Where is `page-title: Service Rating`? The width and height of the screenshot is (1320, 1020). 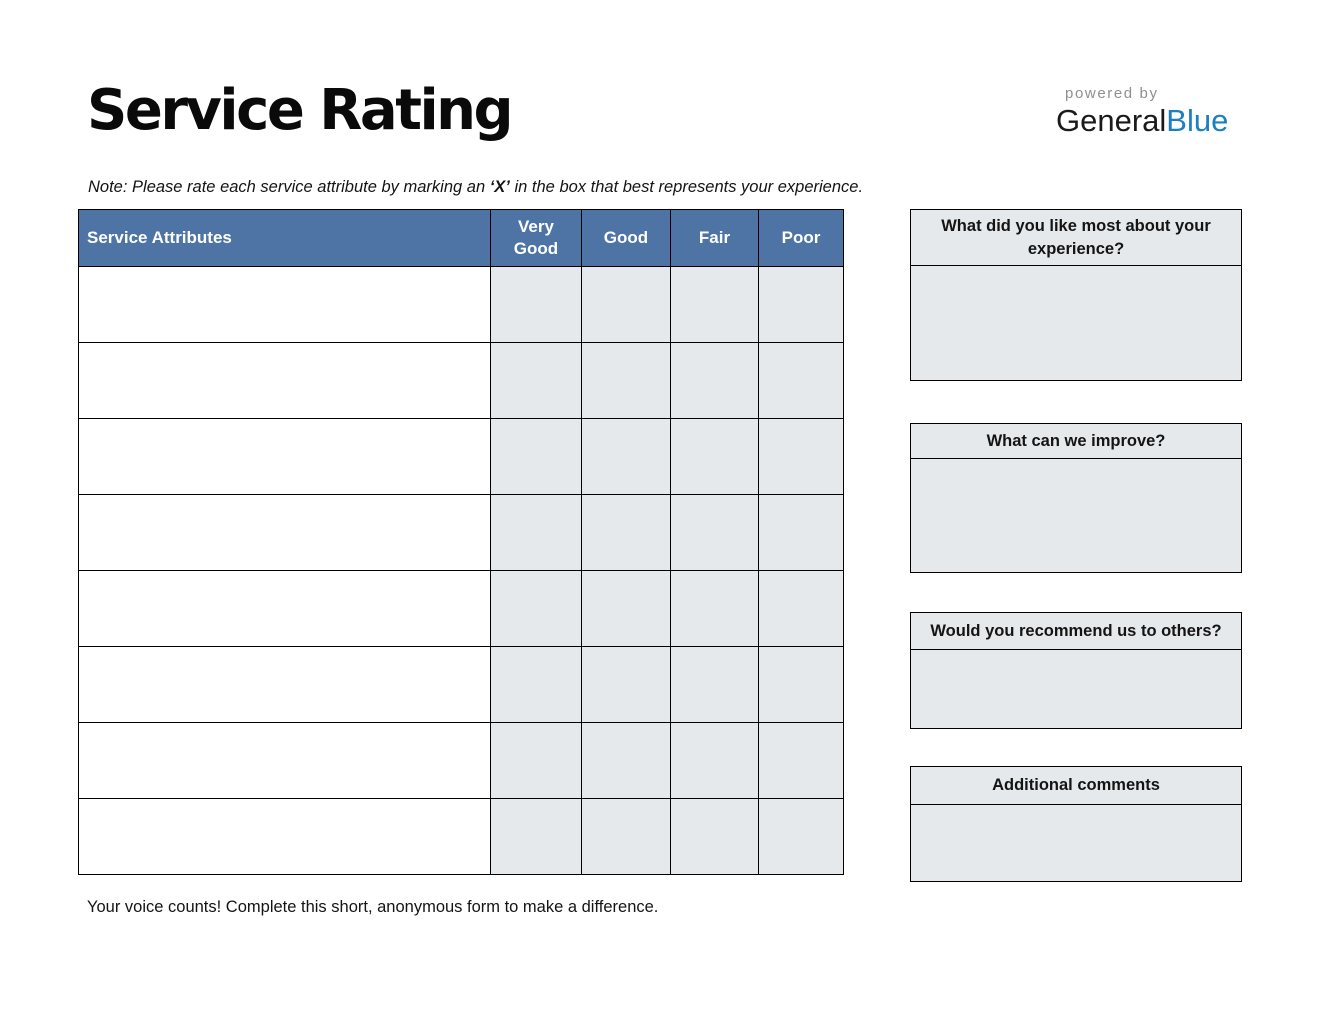 page-title: Service Rating is located at coordinates (300, 110).